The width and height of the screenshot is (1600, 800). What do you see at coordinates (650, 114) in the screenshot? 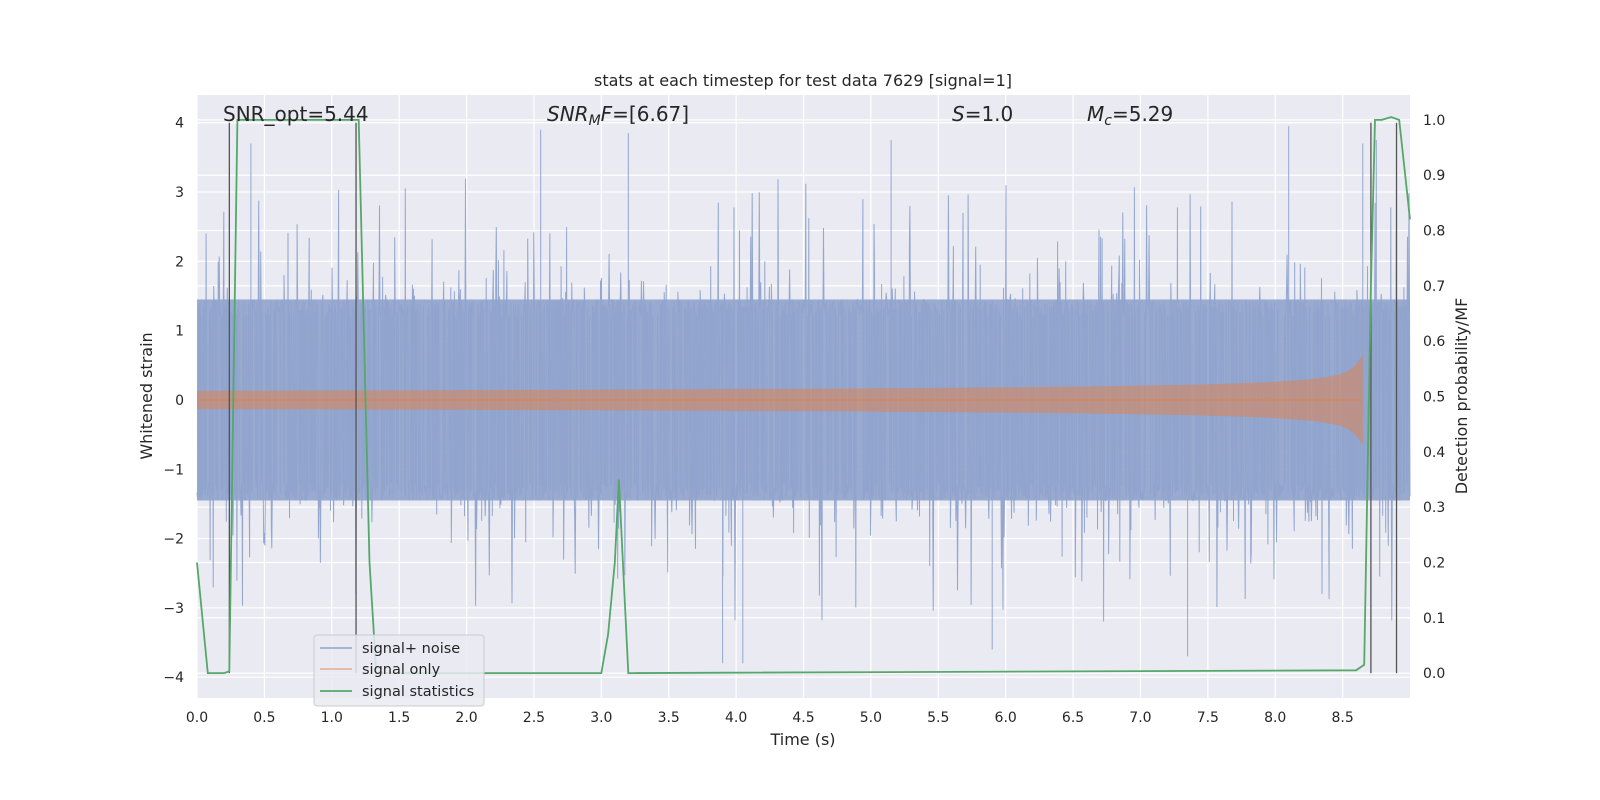
I see `snr-mf-value: =[6.67]` at bounding box center [650, 114].